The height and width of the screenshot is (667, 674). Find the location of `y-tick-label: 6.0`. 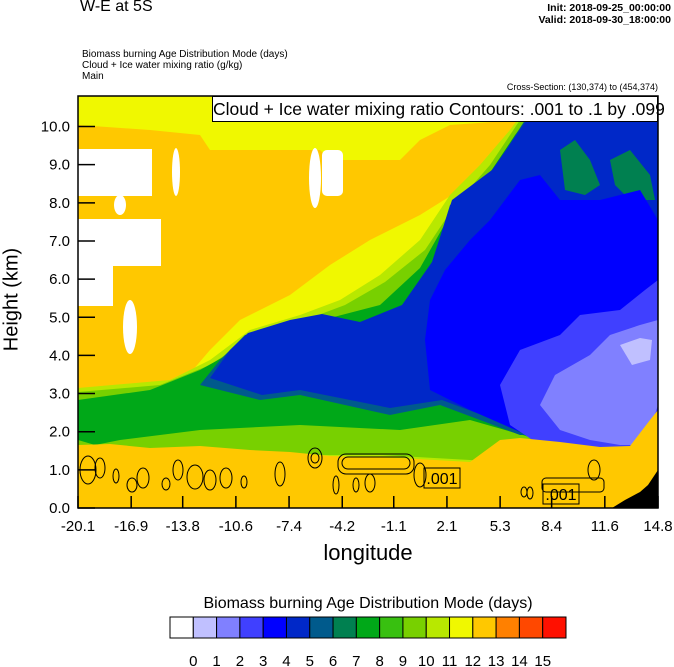

y-tick-label: 6.0 is located at coordinates (59, 279).